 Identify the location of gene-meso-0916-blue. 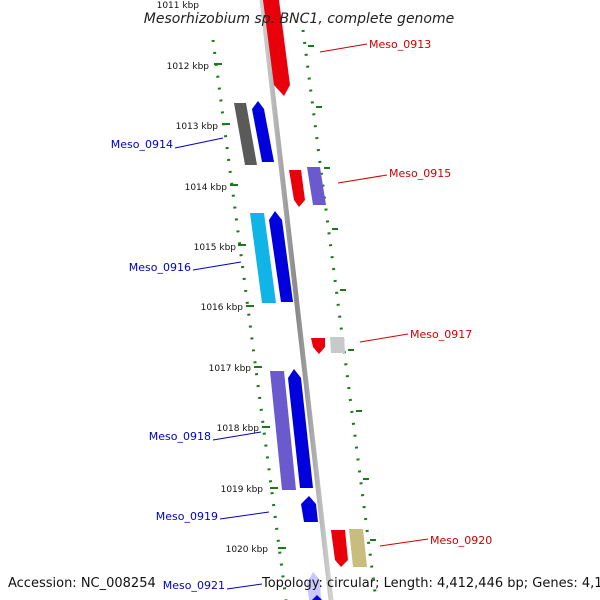
(281, 256).